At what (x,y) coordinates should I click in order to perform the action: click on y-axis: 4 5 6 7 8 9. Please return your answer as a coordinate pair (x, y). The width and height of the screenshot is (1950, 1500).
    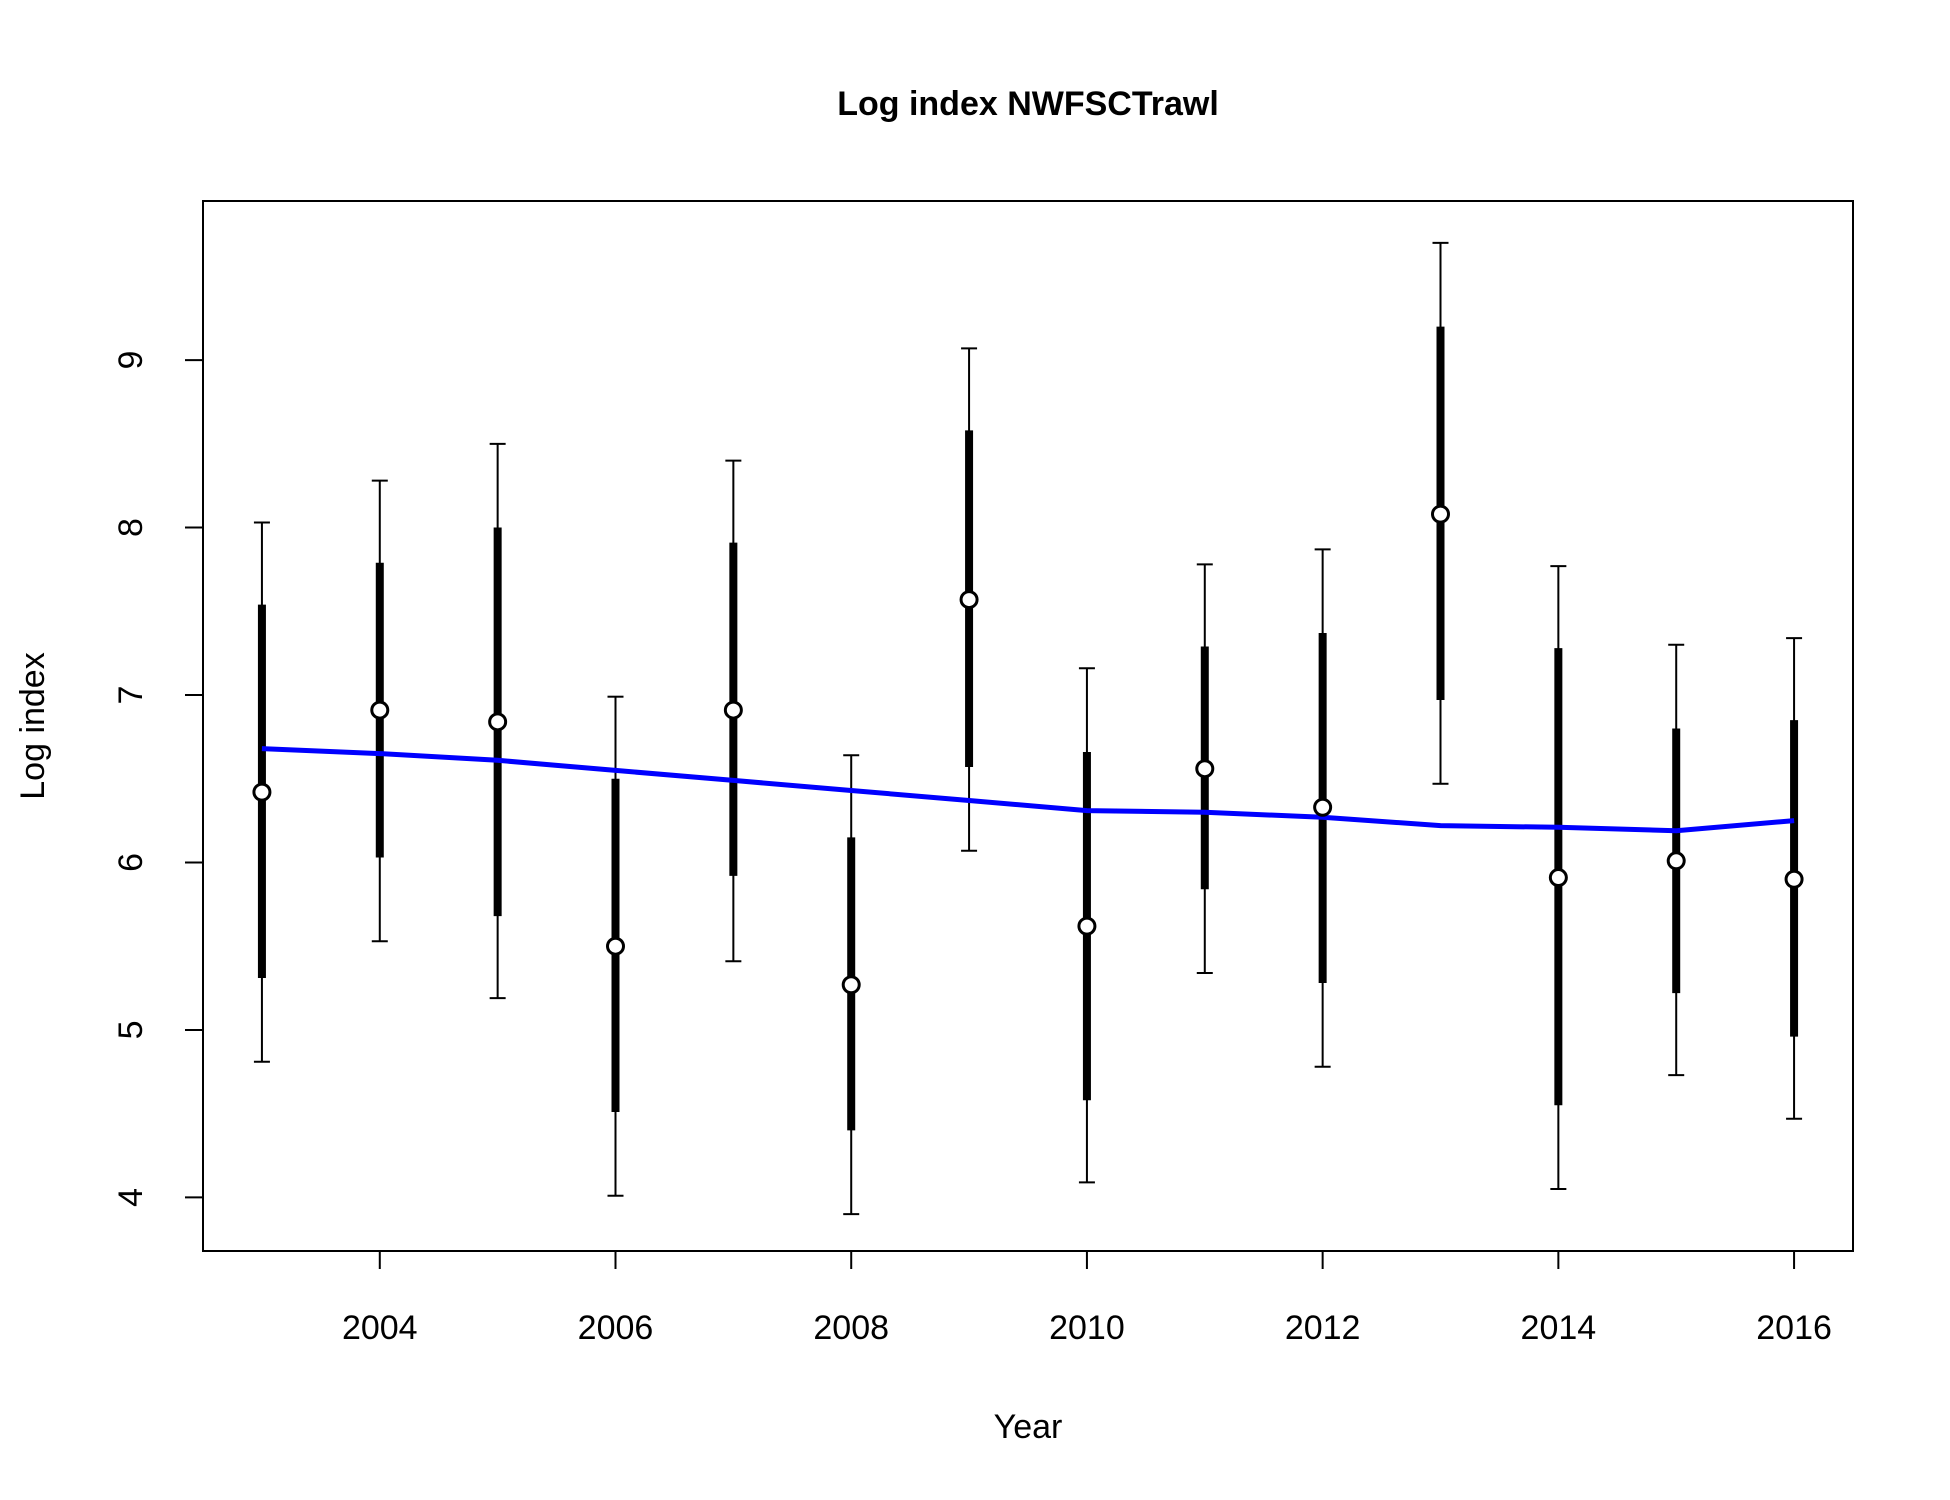
    Looking at the image, I should click on (157, 779).